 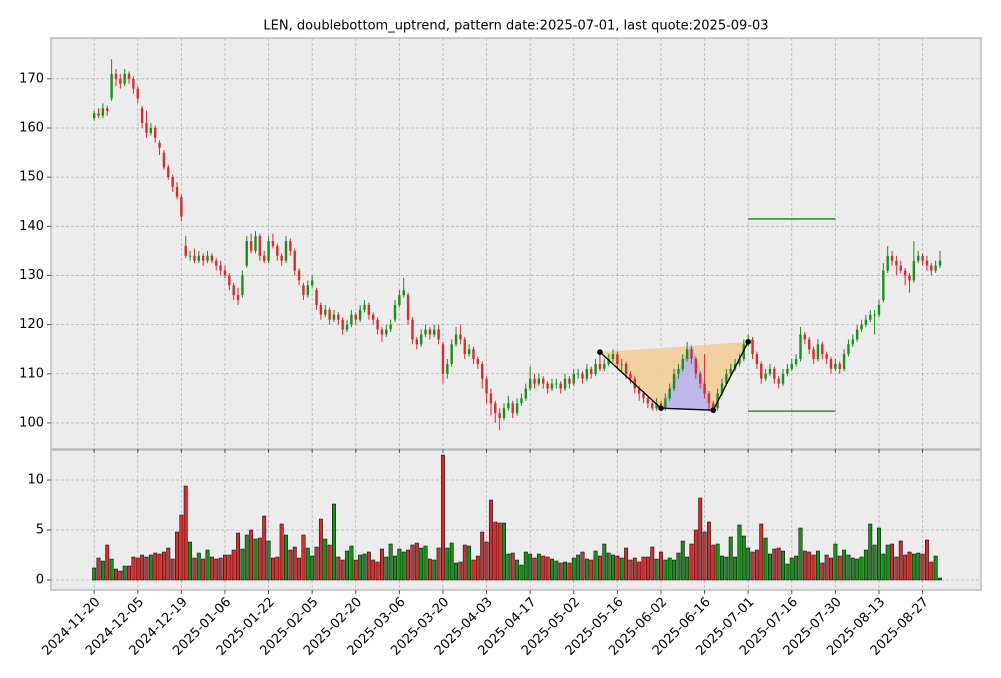 I want to click on y-tick-label: 150, so click(x=31, y=177).